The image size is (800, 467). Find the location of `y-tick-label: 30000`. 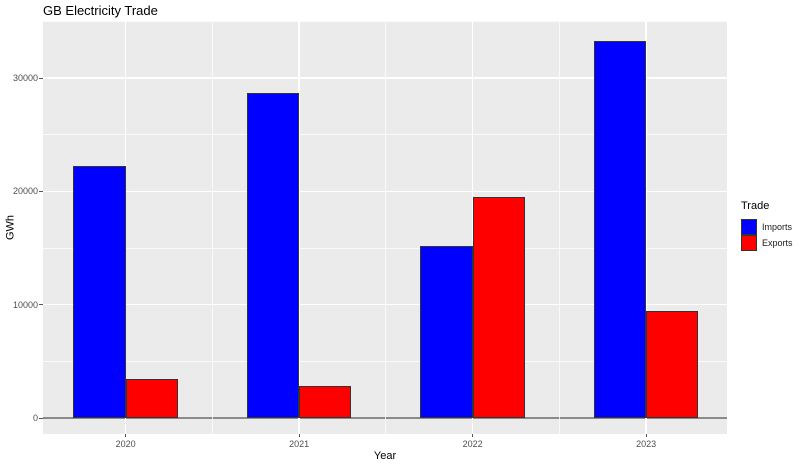

y-tick-label: 30000 is located at coordinates (25, 78).